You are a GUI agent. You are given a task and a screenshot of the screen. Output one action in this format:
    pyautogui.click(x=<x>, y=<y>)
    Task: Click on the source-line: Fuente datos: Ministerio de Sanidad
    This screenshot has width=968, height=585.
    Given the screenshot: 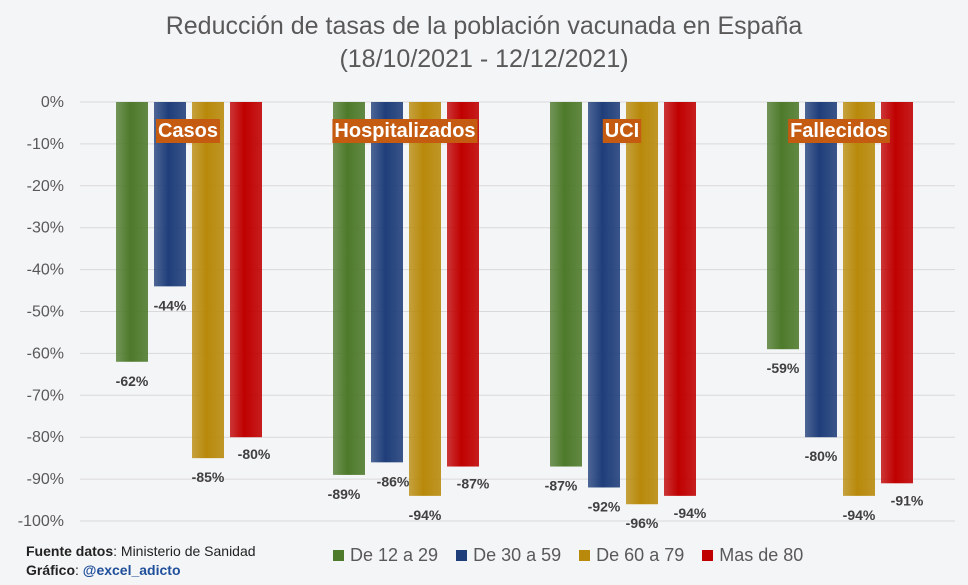 What is the action you would take?
    pyautogui.click(x=141, y=551)
    